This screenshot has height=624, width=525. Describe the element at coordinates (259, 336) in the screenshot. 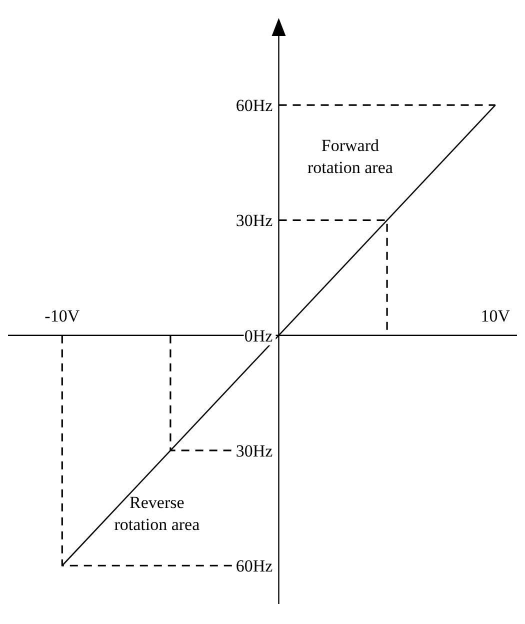

I see `y-tick-label: 0Hz` at that location.